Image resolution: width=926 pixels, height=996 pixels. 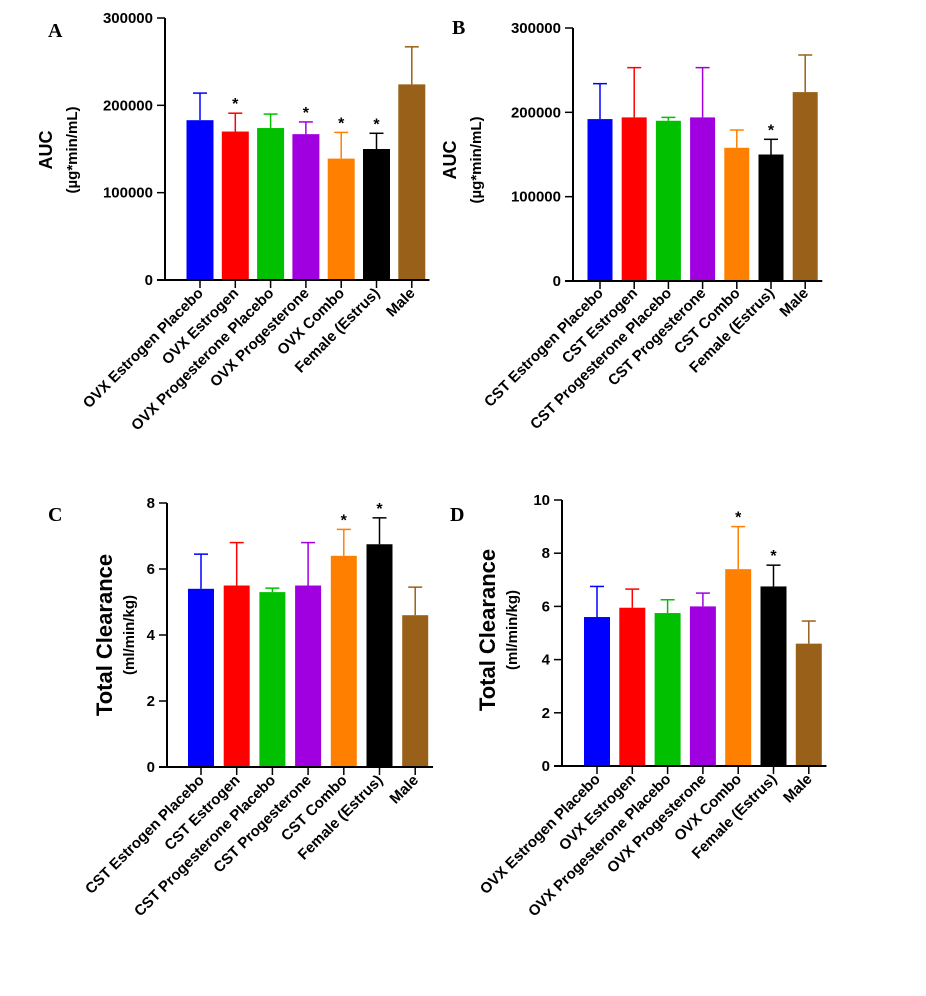 I want to click on panel-letter-d: D, so click(x=457, y=515).